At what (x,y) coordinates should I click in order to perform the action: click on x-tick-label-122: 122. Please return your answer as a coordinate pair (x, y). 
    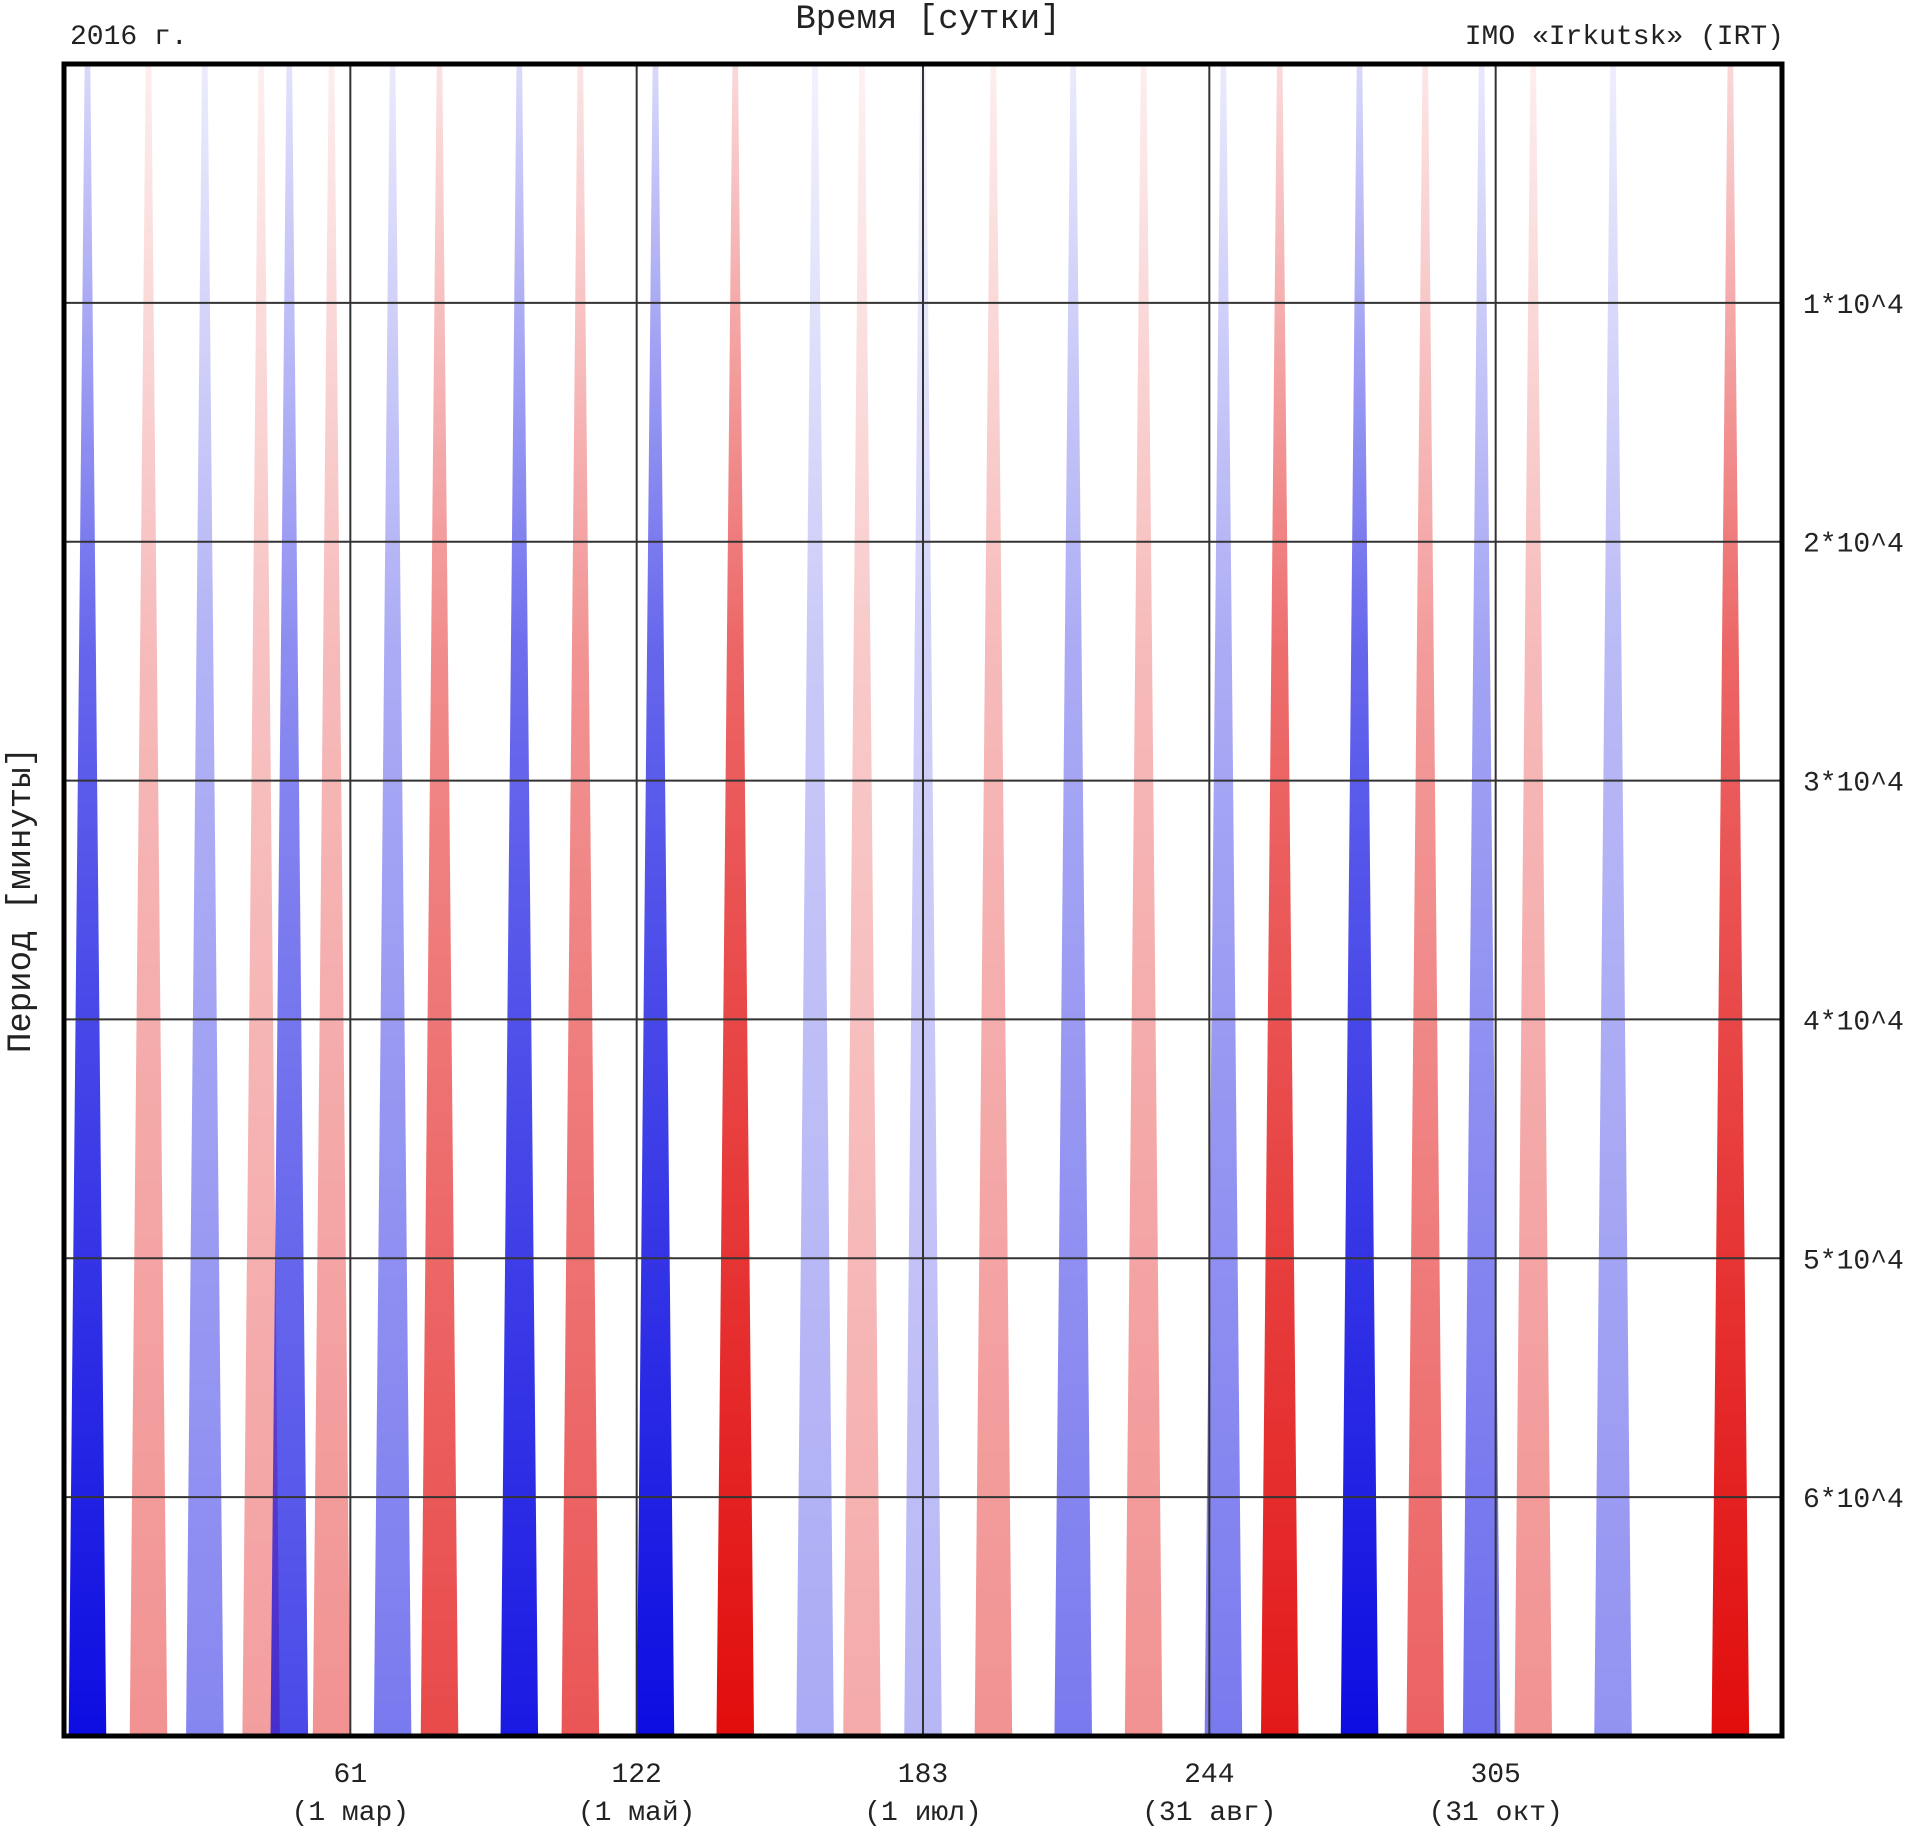
    Looking at the image, I should click on (636, 1775).